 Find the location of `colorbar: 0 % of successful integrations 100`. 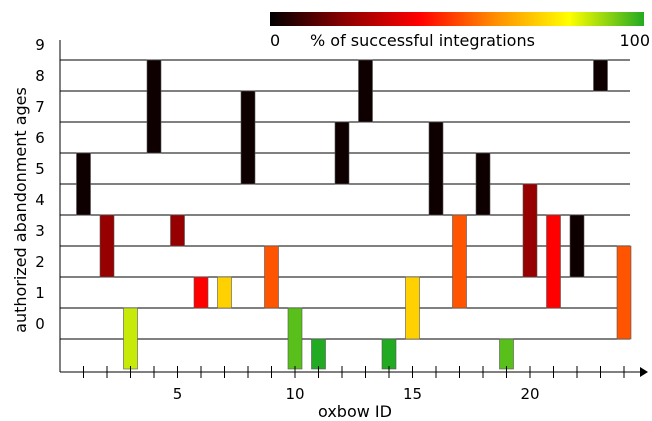

colorbar: 0 % of successful integrations 100 is located at coordinates (460, 31).